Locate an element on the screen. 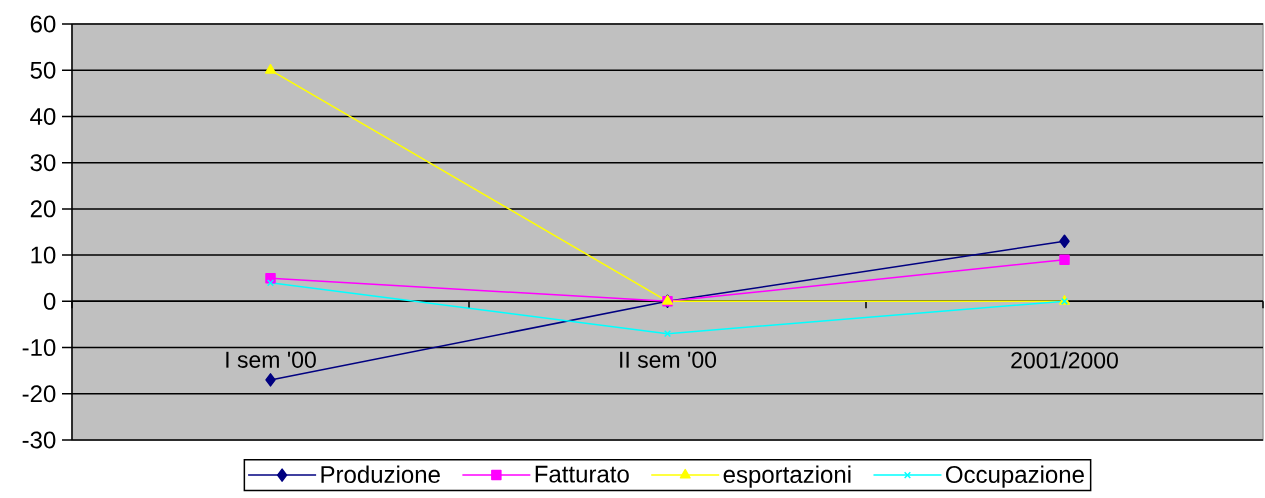 This screenshot has height=498, width=1265. y-tick-label: -10 is located at coordinates (39, 348).